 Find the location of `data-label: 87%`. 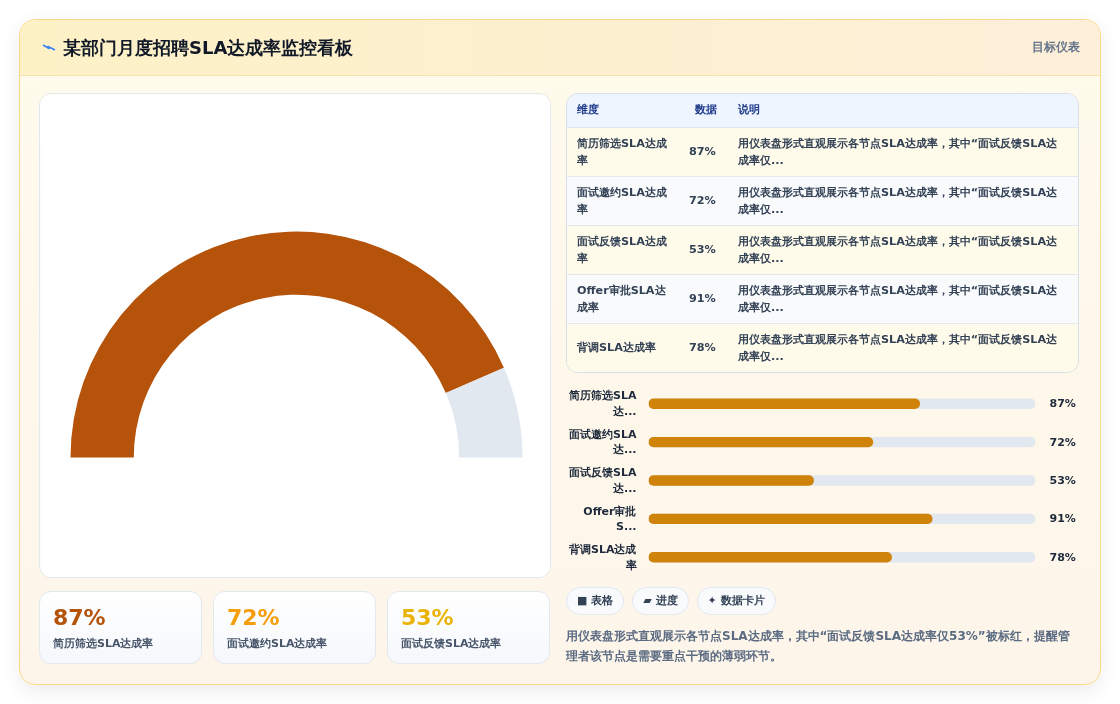

data-label: 87% is located at coordinates (1062, 404).